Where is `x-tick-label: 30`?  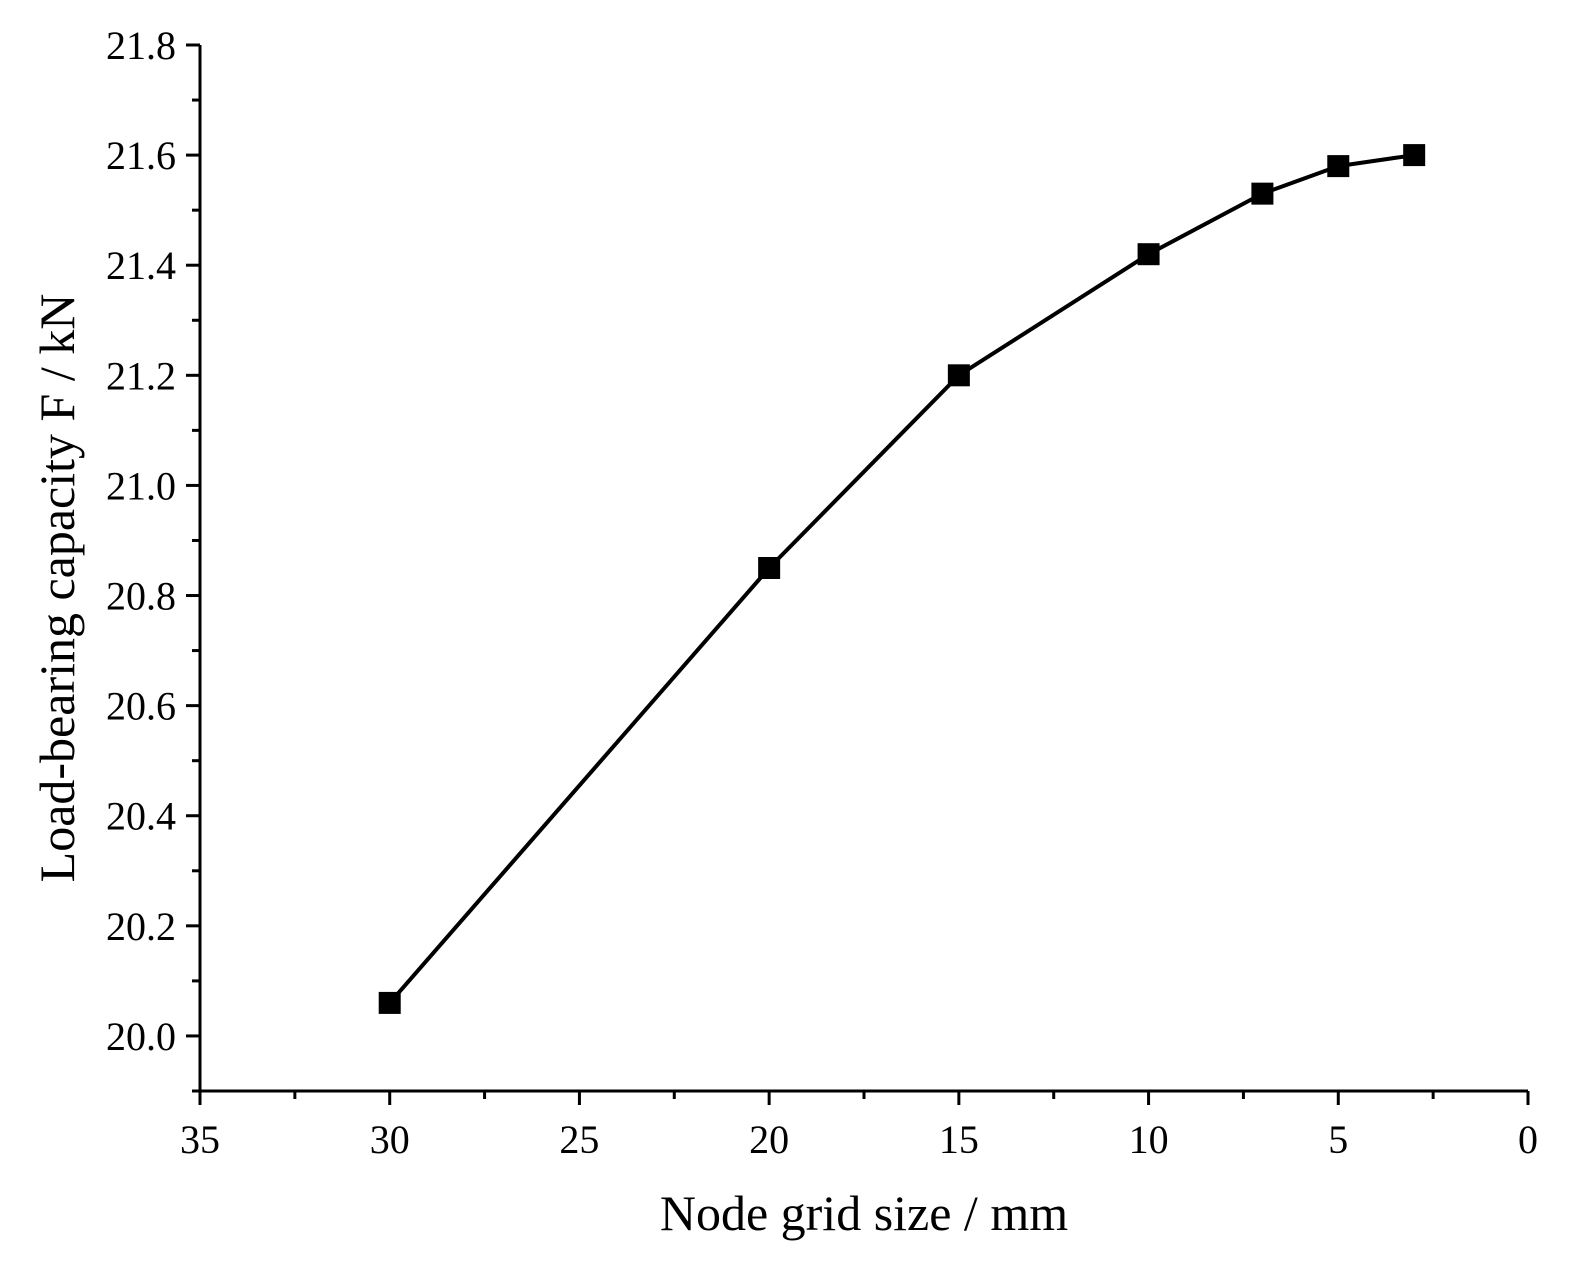 x-tick-label: 30 is located at coordinates (390, 1139).